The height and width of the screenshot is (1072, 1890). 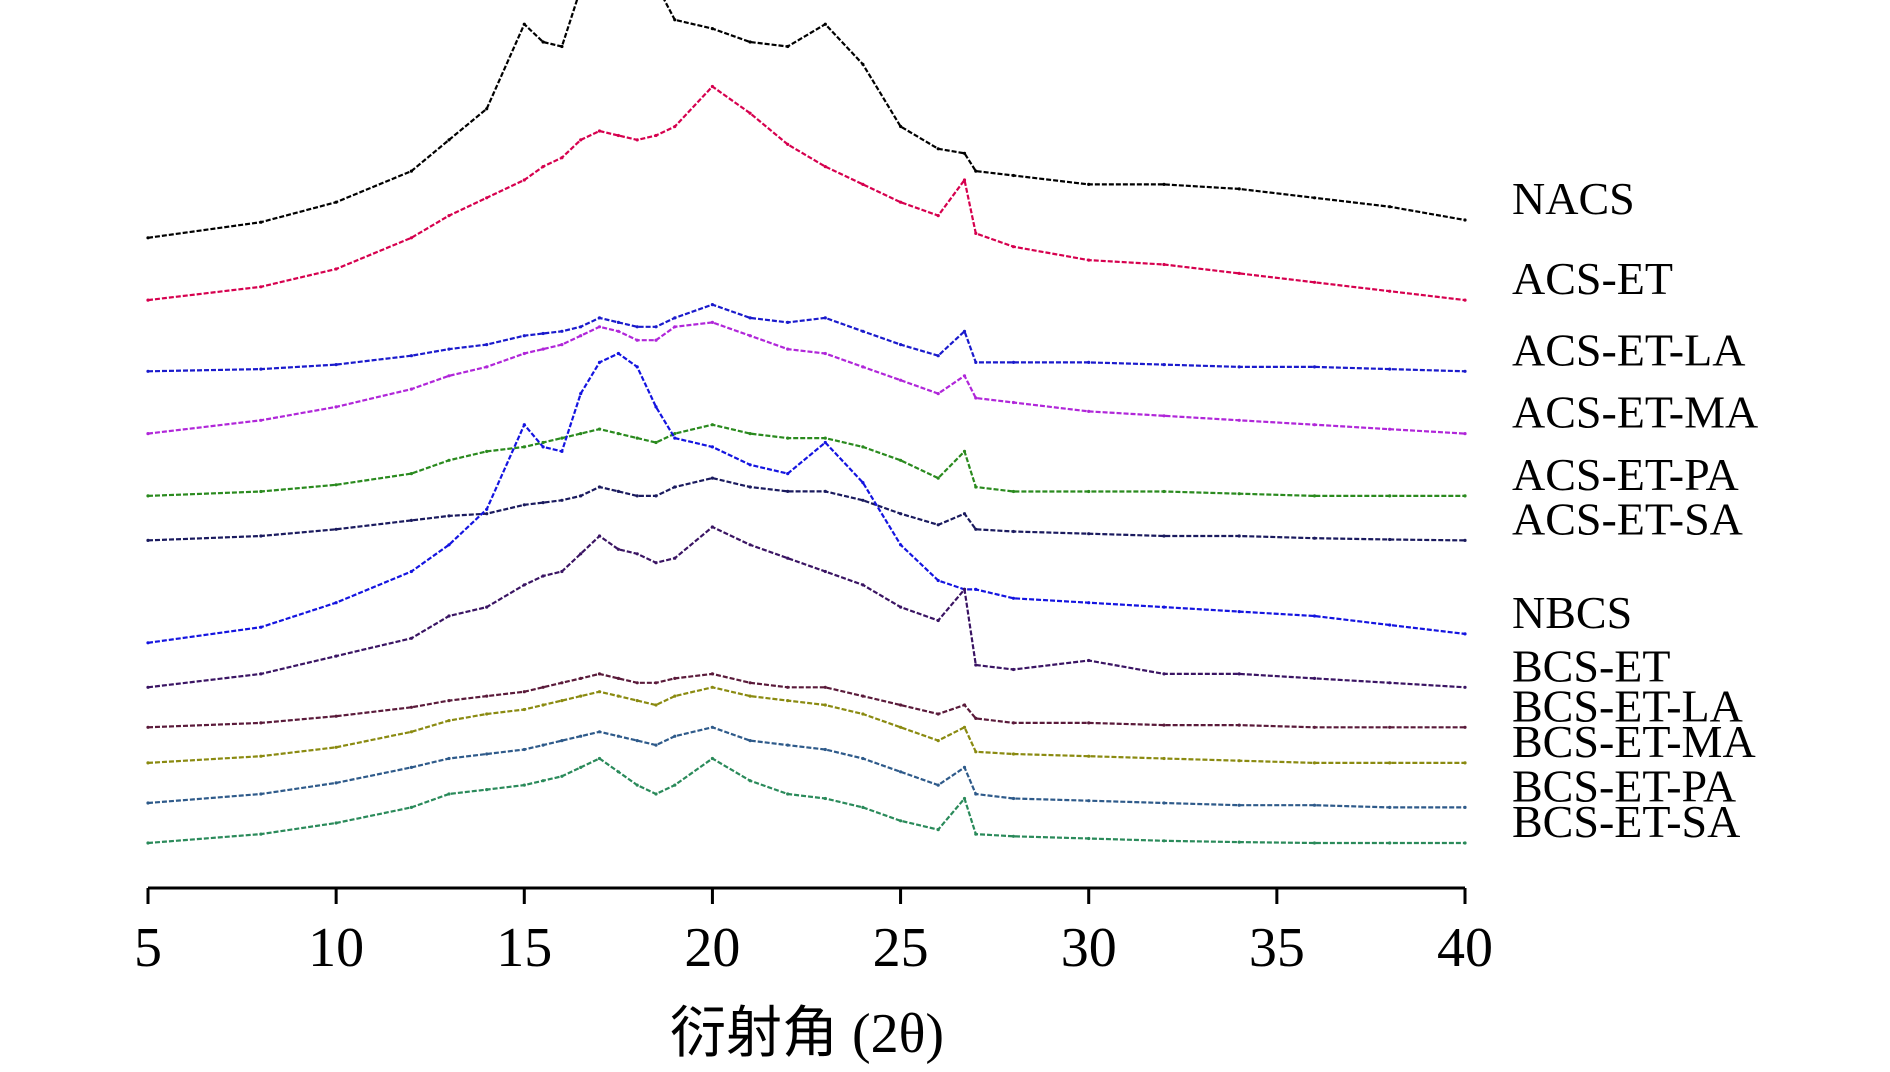 I want to click on x-axis-title: 衍射角 (2θ), so click(x=807, y=1034).